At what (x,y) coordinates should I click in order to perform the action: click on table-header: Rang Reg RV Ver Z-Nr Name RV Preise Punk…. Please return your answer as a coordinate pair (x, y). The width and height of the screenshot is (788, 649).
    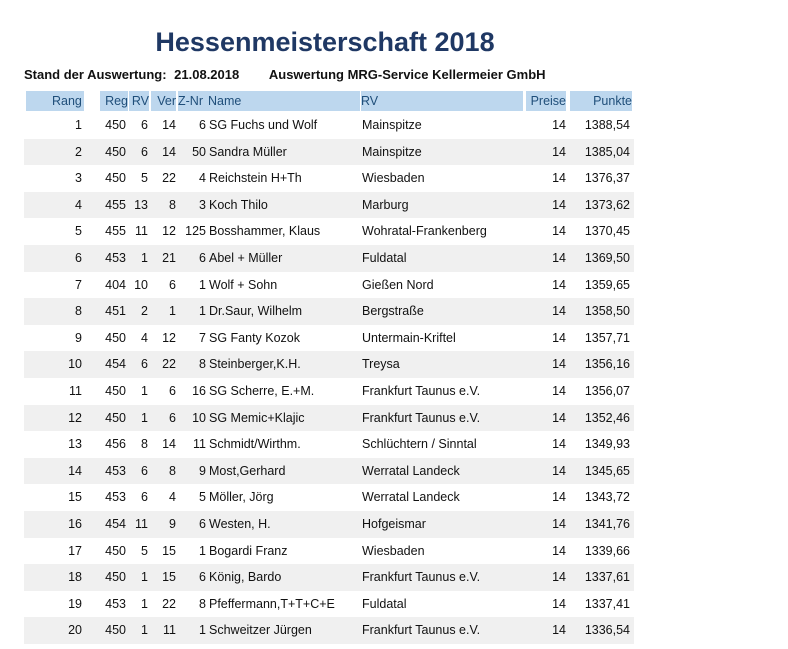
    Looking at the image, I should click on (329, 101).